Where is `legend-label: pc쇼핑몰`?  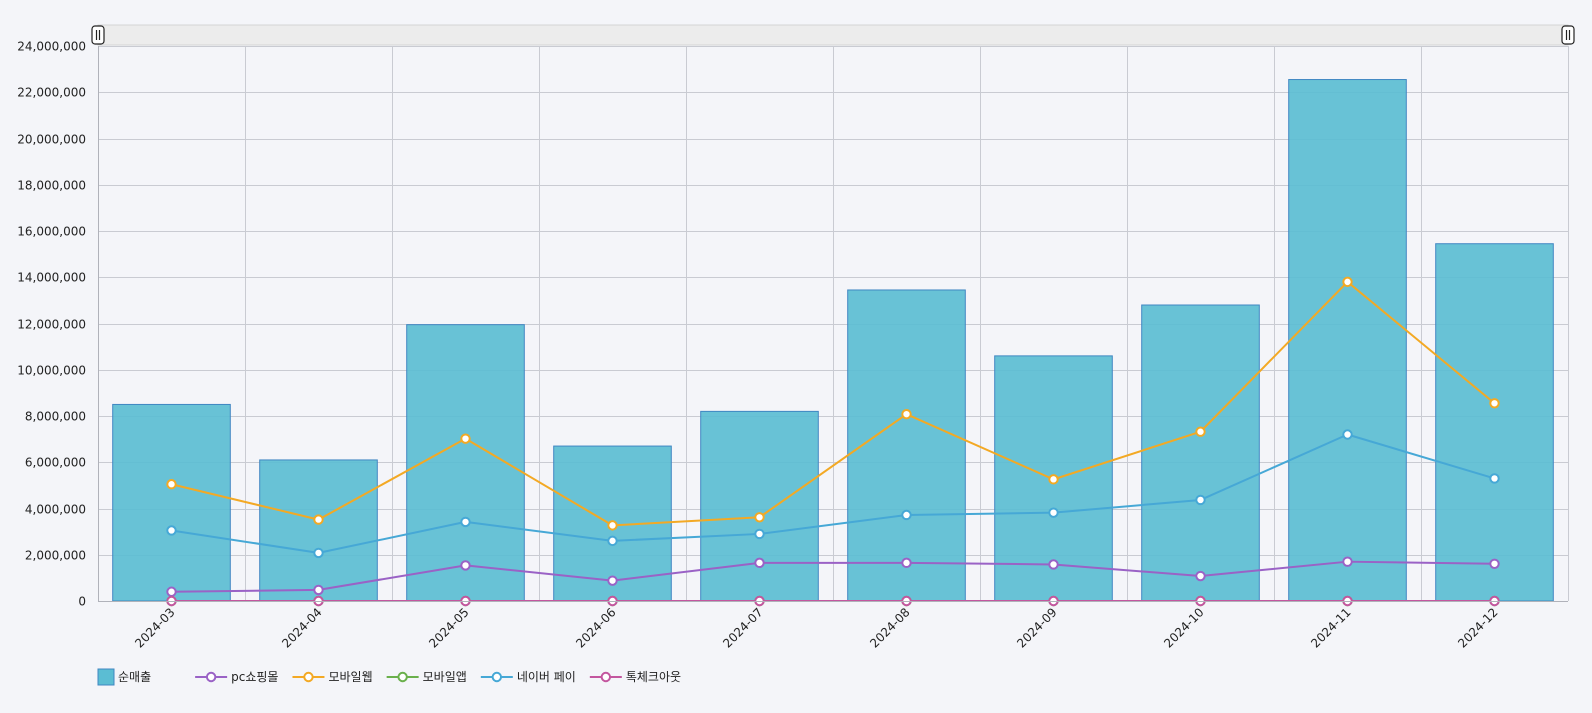
legend-label: pc쇼핑몰 is located at coordinates (254, 677).